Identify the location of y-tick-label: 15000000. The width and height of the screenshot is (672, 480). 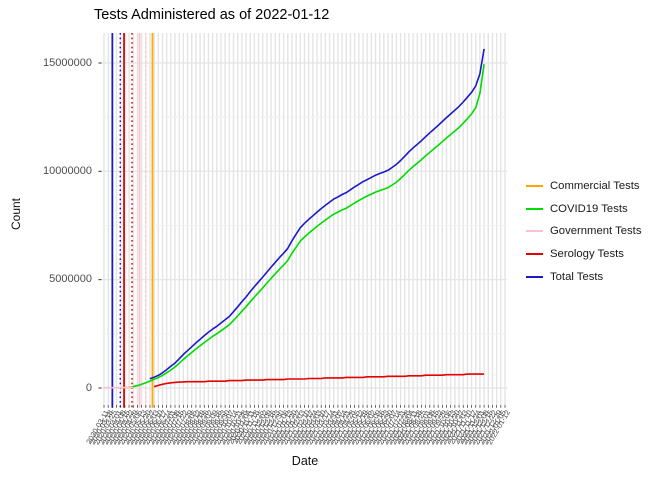
(67, 62).